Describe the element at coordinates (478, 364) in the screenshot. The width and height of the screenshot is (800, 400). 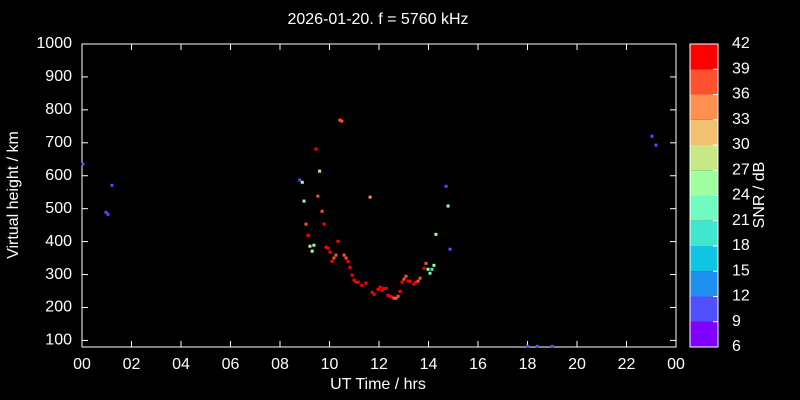
I see `x-tick-label: 16` at that location.